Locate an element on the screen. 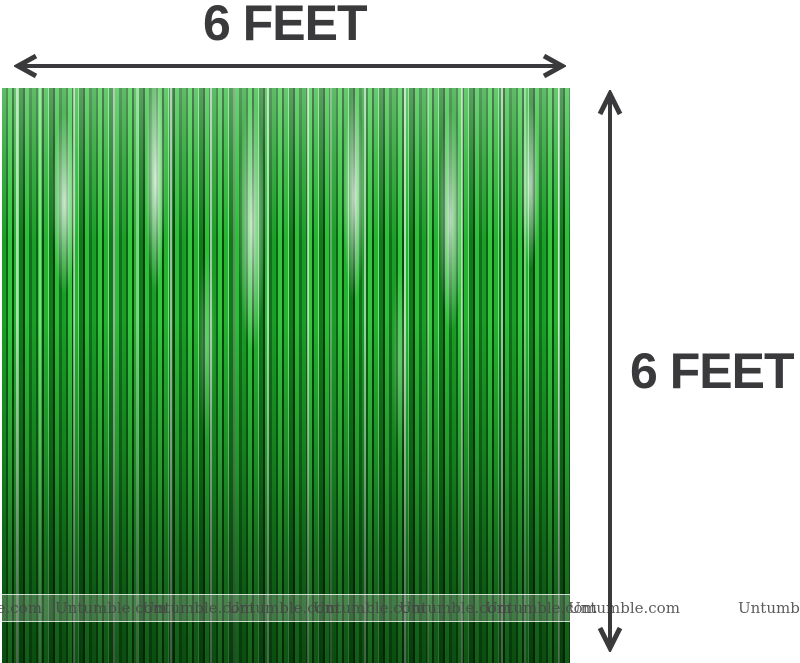  top-dimension-label: 6 FEET is located at coordinates (285, 25).